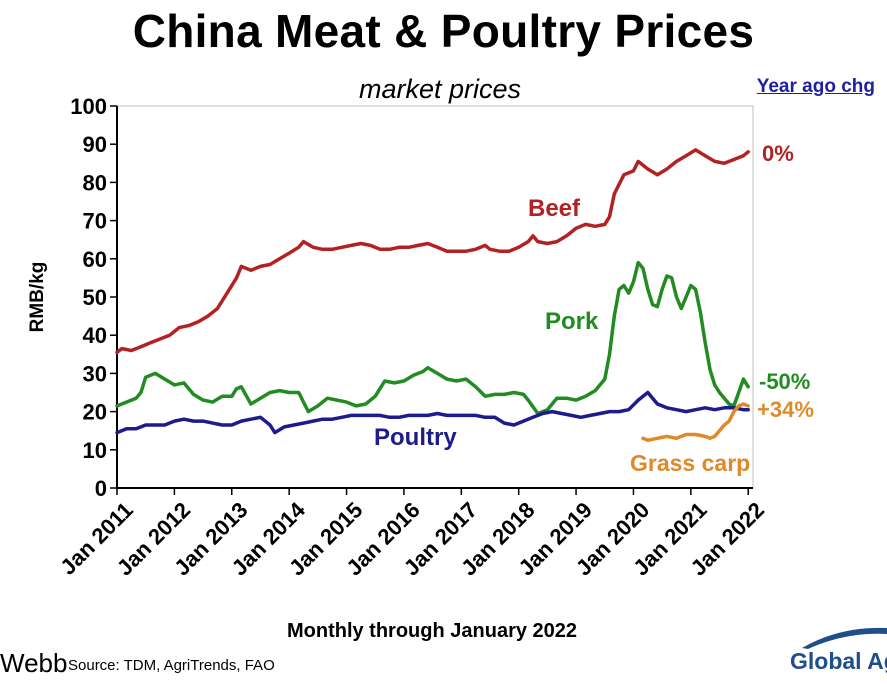 Image resolution: width=887 pixels, height=685 pixels. I want to click on year-ago-change-grass-carp: +34%, so click(785, 409).